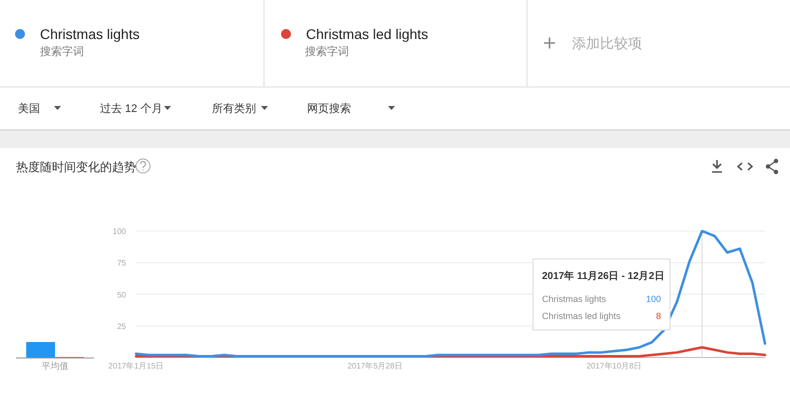  I want to click on x-tick-label: 2017年10月8日, so click(614, 366).